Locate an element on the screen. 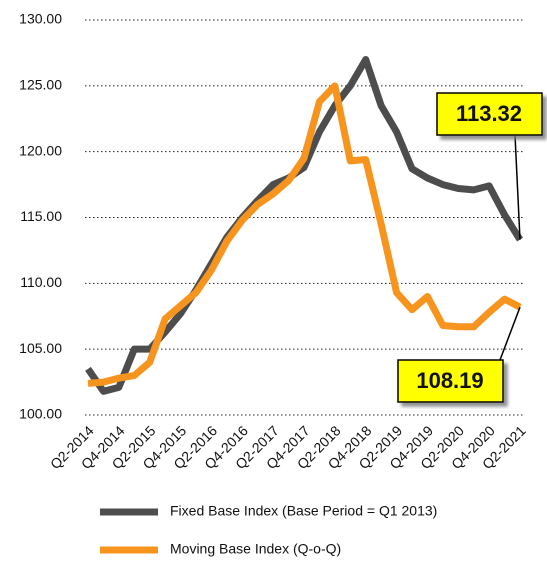  y-tick-label: 110.00 is located at coordinates (41, 282).